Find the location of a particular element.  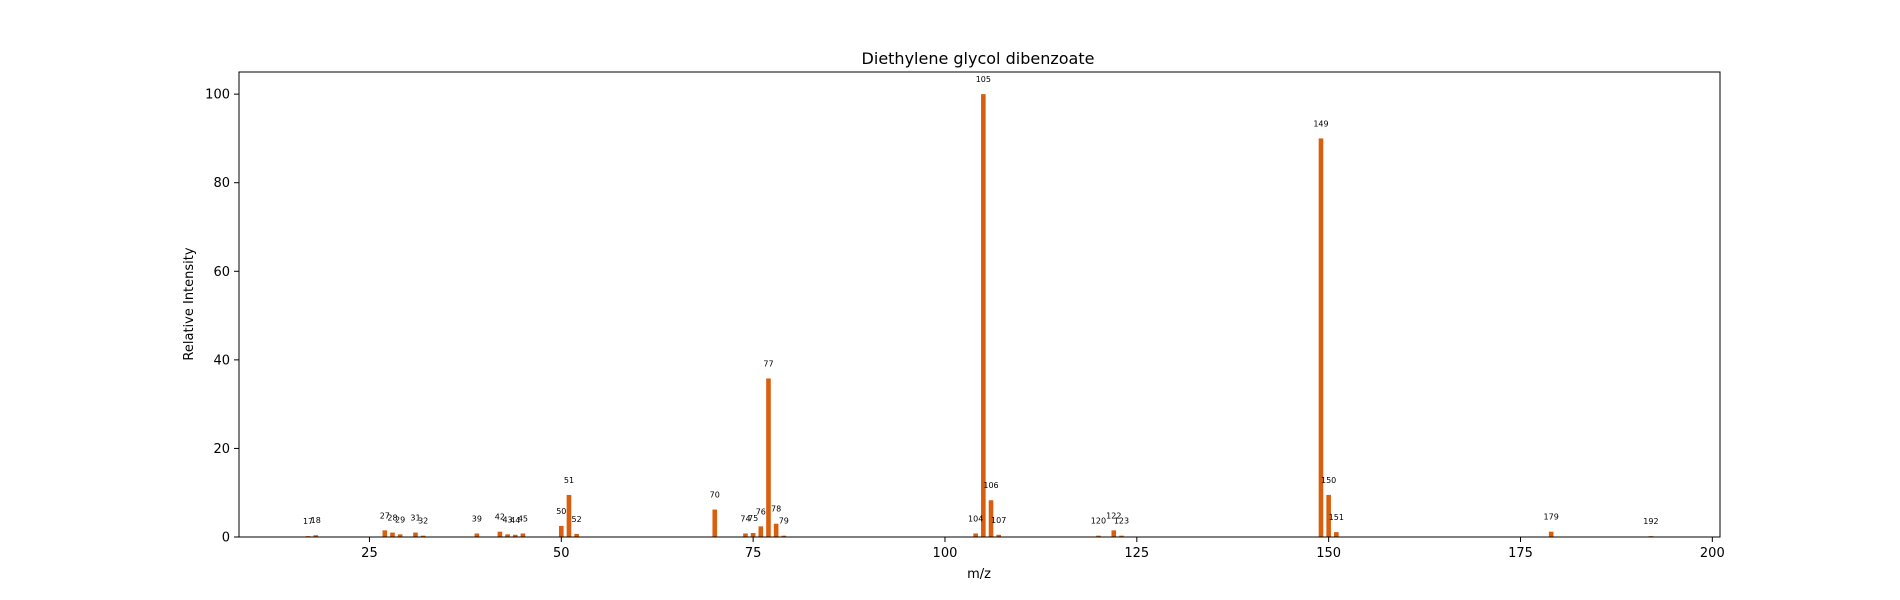

peak-label: 27 is located at coordinates (385, 515).